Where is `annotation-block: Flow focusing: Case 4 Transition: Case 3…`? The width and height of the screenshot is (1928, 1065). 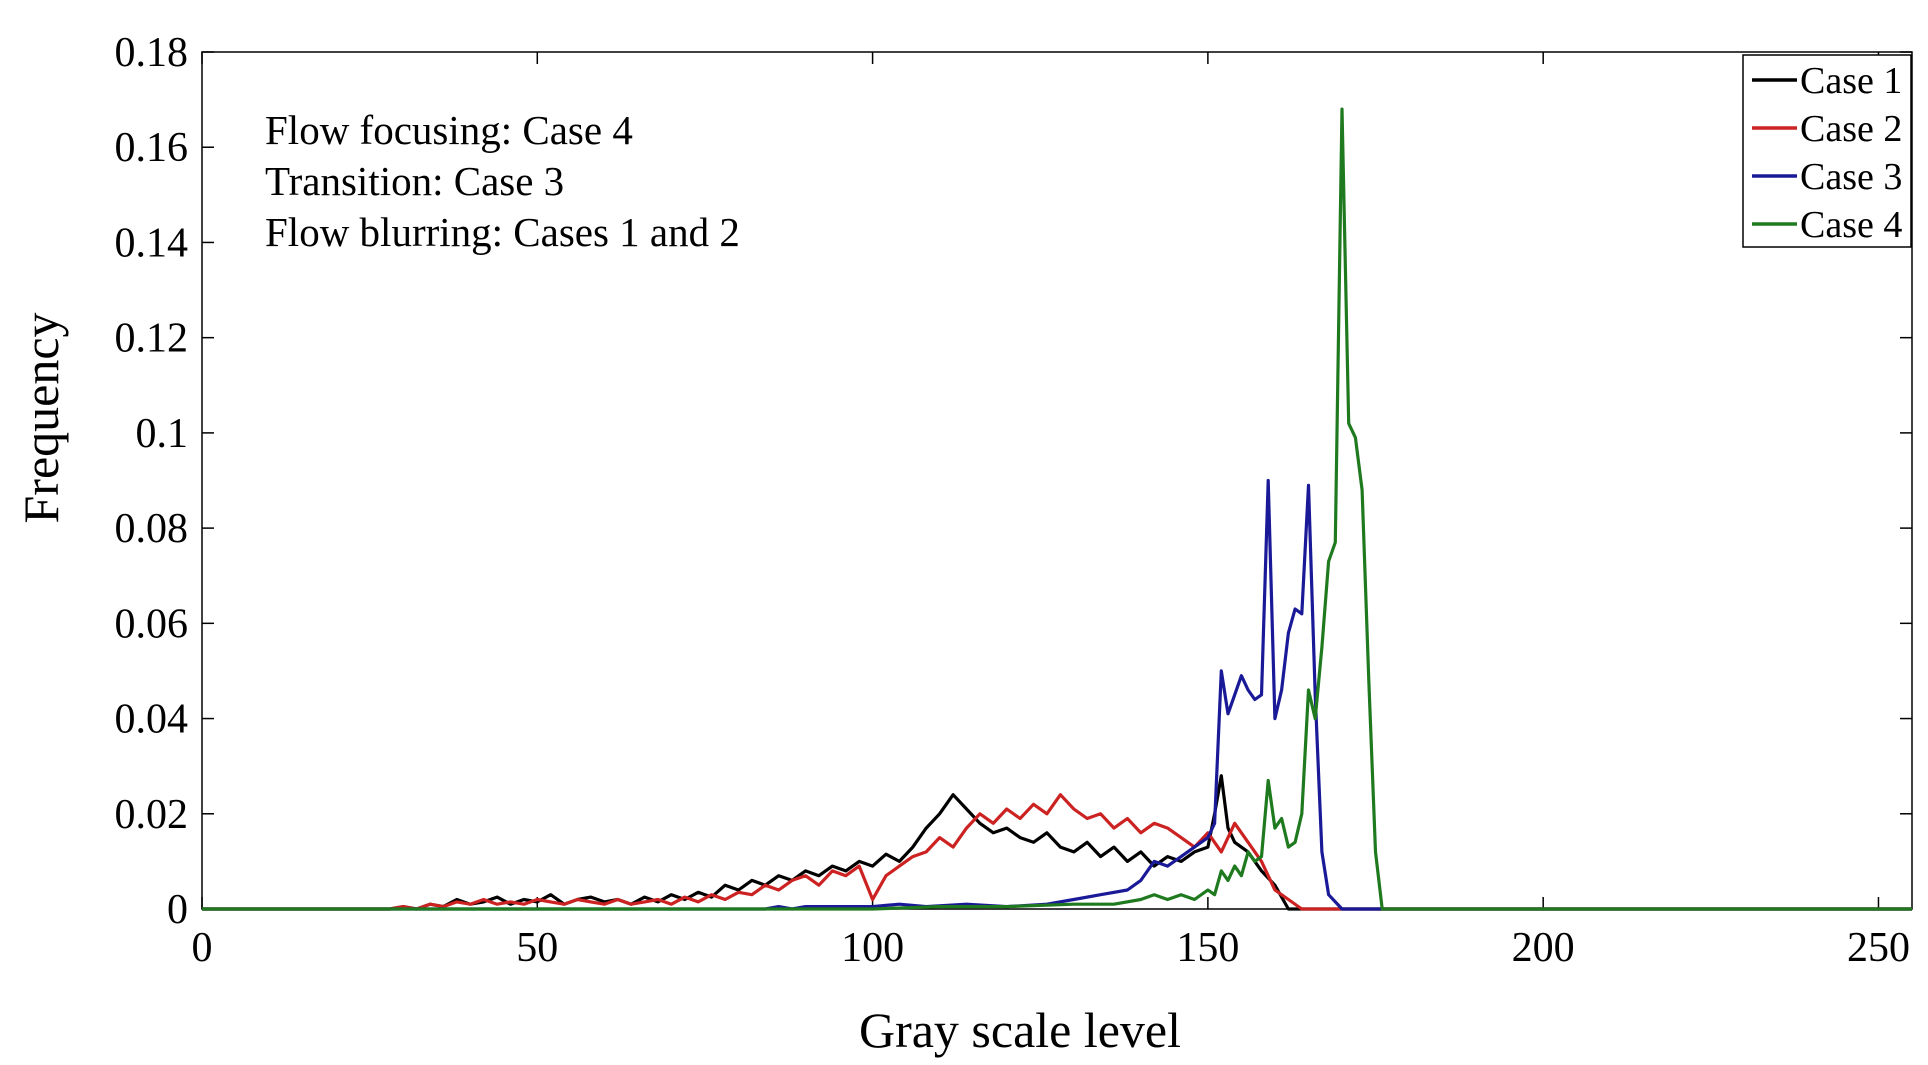 annotation-block: Flow focusing: Case 4 Transition: Case 3… is located at coordinates (502, 181).